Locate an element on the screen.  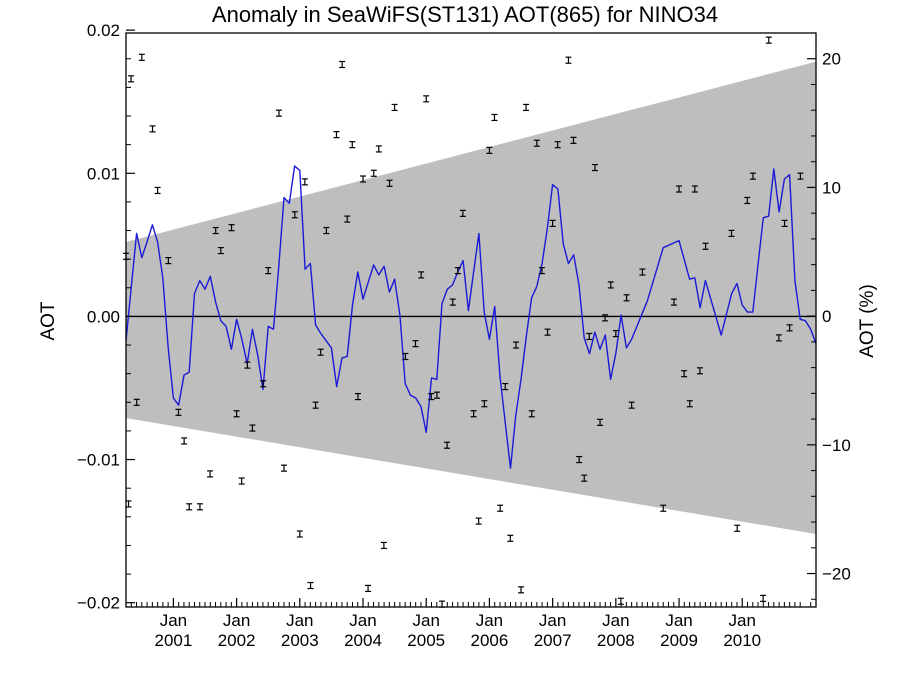
y-left-tick-label: −0.02 is located at coordinates (98, 603).